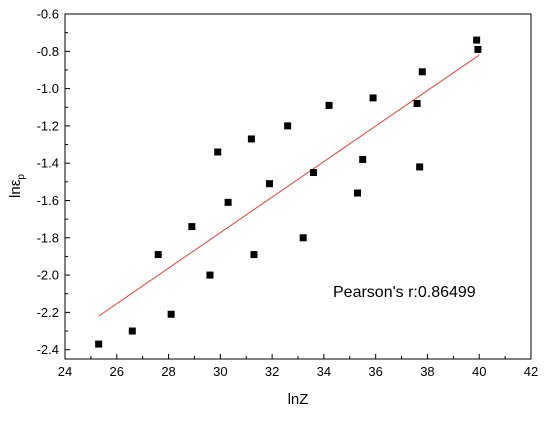  What do you see at coordinates (479, 371) in the screenshot?
I see `x-tick-label: 40` at bounding box center [479, 371].